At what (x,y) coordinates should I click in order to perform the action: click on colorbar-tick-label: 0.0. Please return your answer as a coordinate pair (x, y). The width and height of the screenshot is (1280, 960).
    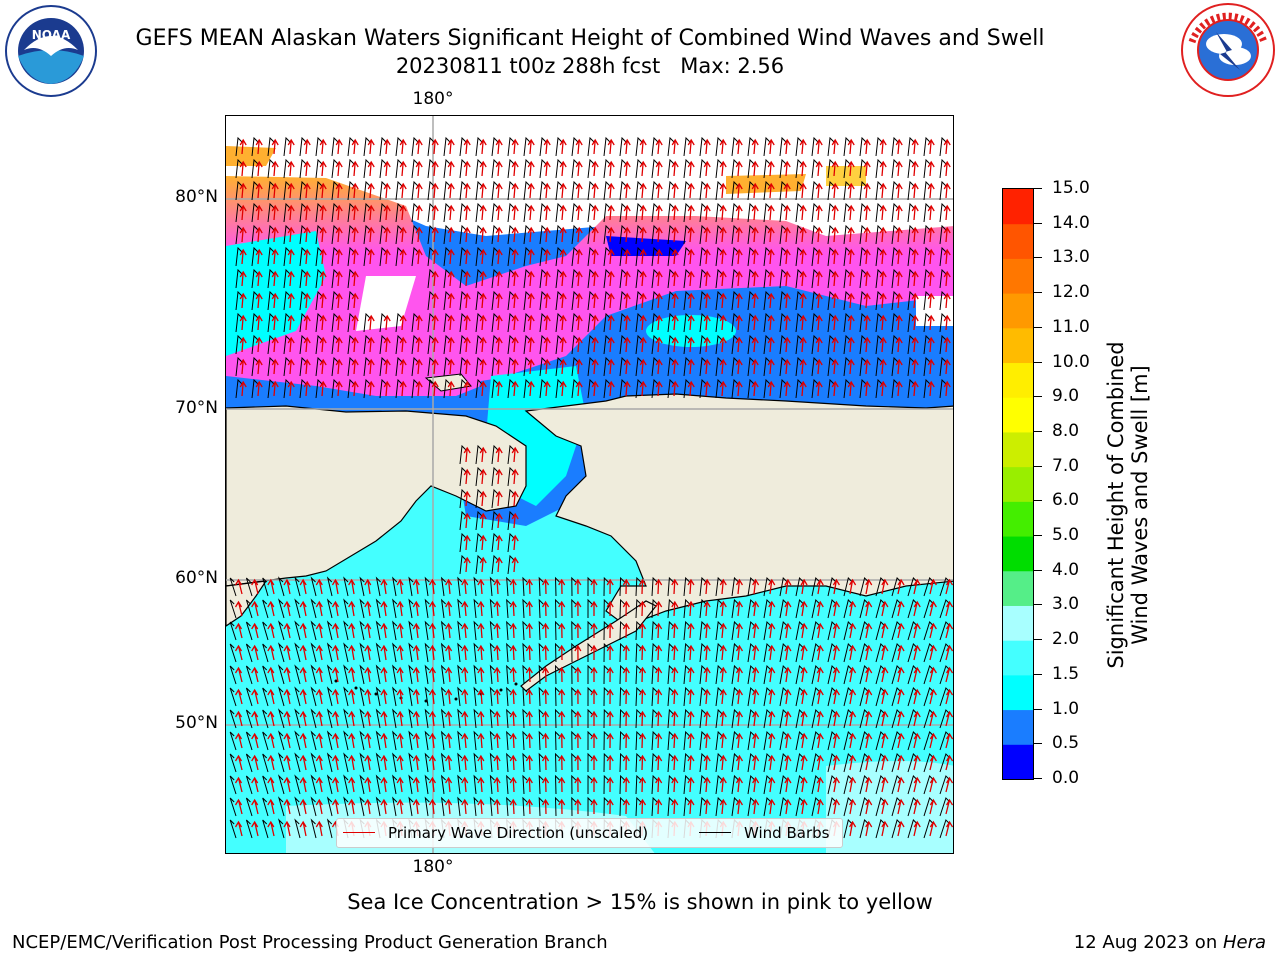
    Looking at the image, I should click on (1066, 778).